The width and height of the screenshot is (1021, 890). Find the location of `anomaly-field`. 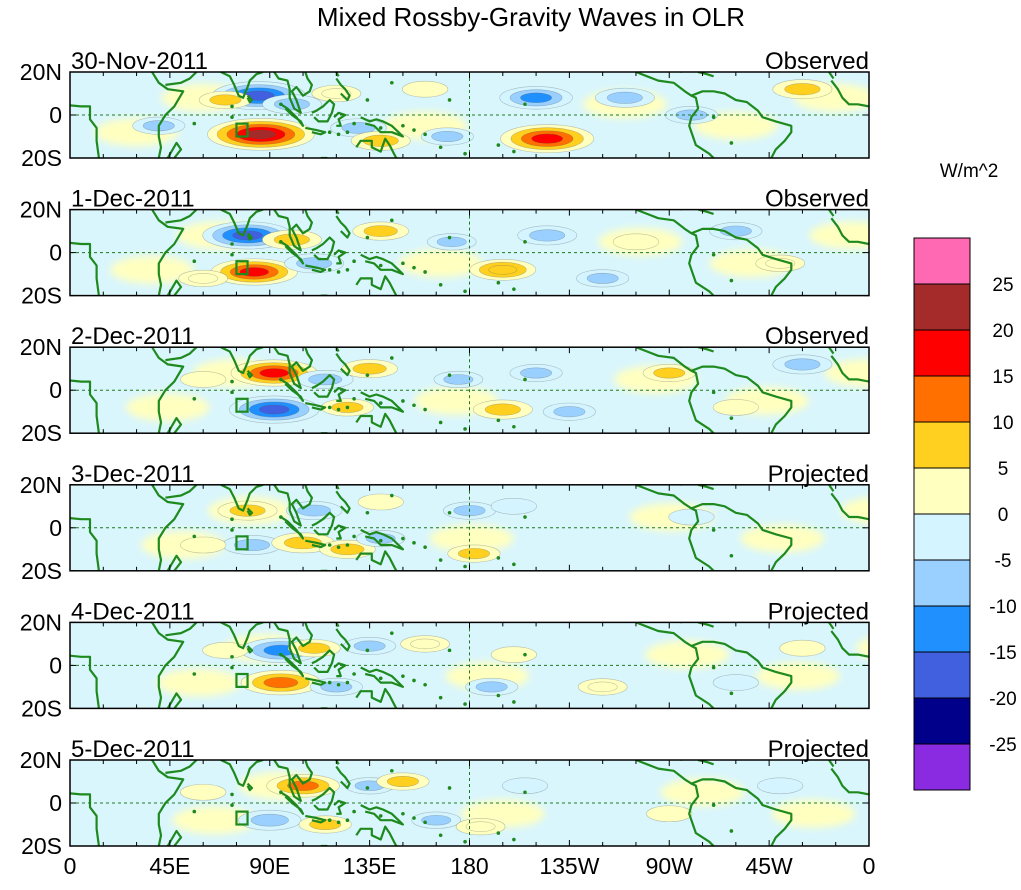

anomaly-field is located at coordinates (505, 528).